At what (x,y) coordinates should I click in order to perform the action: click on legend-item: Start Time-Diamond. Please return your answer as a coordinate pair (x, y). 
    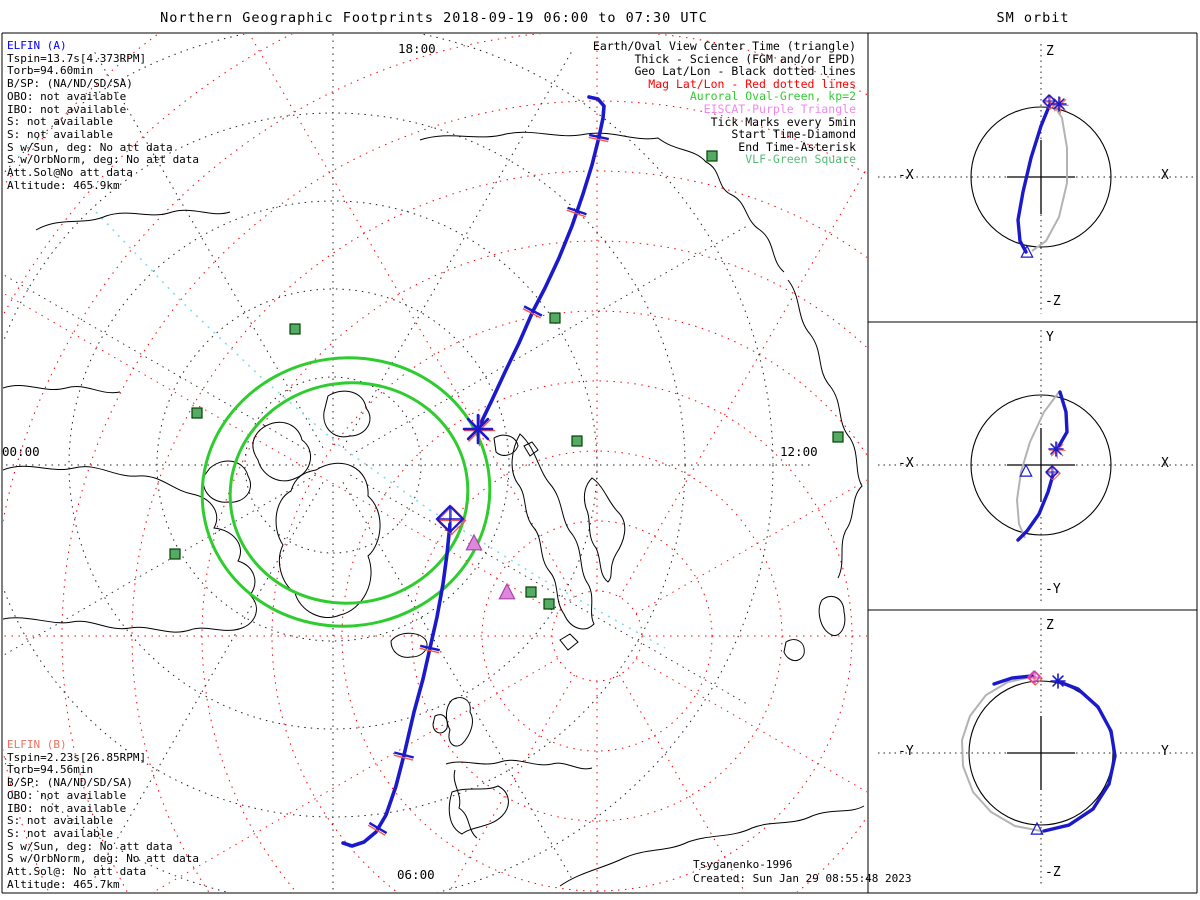
    Looking at the image, I should click on (793, 134).